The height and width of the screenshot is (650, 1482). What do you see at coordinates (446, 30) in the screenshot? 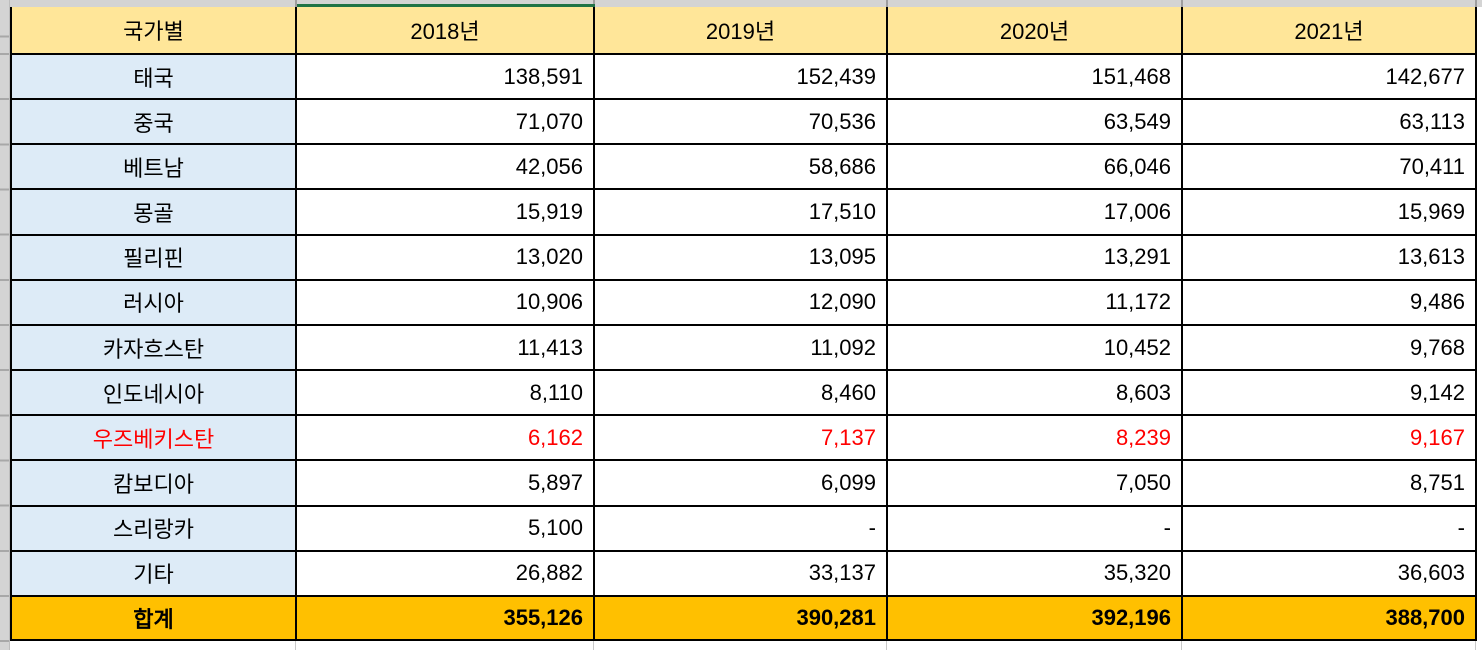
I see `header-year-2018: 2018년` at bounding box center [446, 30].